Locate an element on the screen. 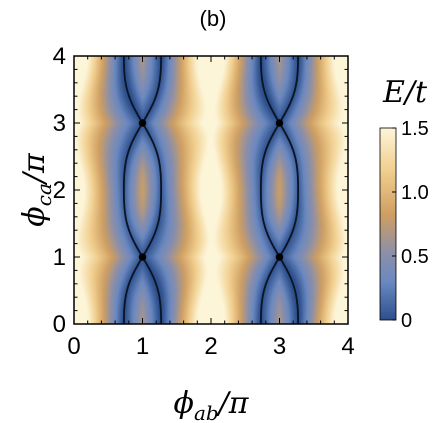 This screenshot has height=423, width=441. colorbar-tick-label: 0.5 is located at coordinates (415, 257).